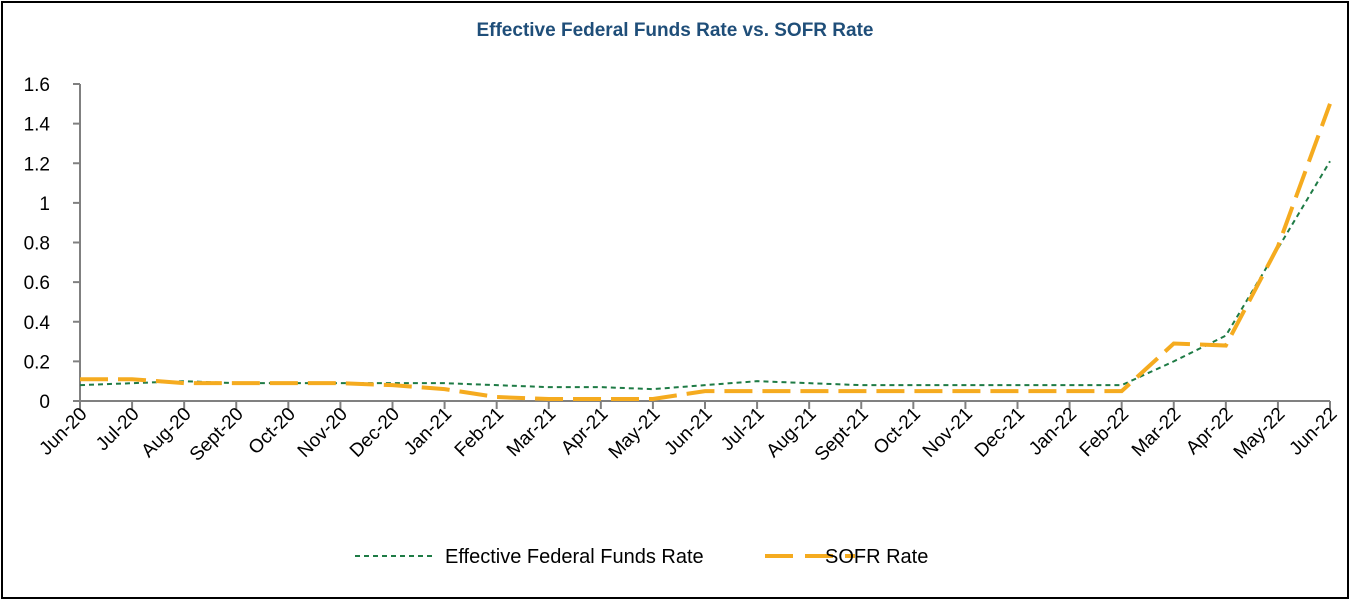 The width and height of the screenshot is (1350, 600). Describe the element at coordinates (323, 433) in the screenshot. I see `x-tick-label: Nov-20` at that location.